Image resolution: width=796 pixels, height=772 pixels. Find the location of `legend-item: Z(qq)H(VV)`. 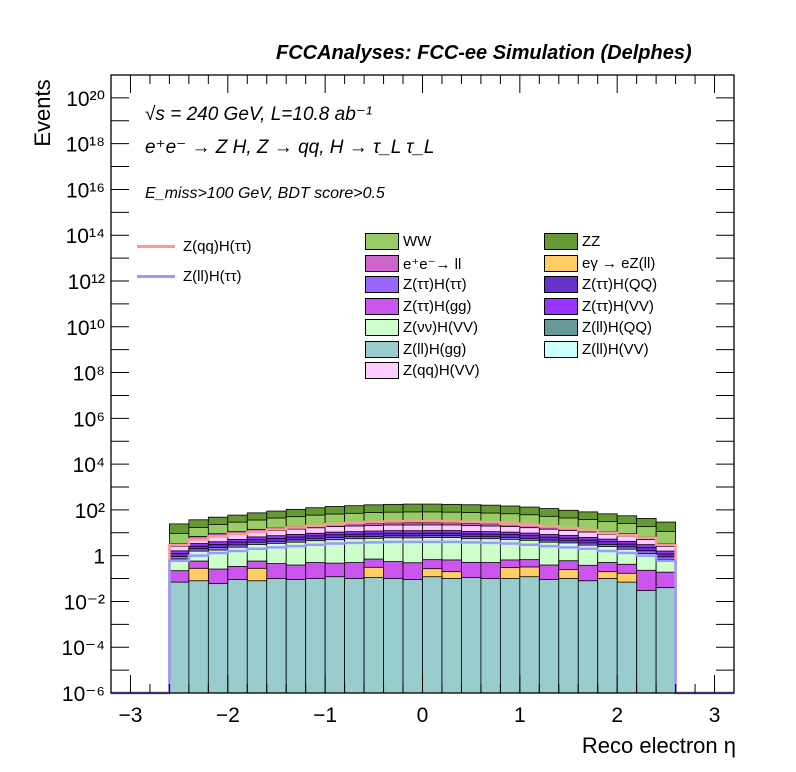

legend-item: Z(qq)H(VV) is located at coordinates (422, 370).